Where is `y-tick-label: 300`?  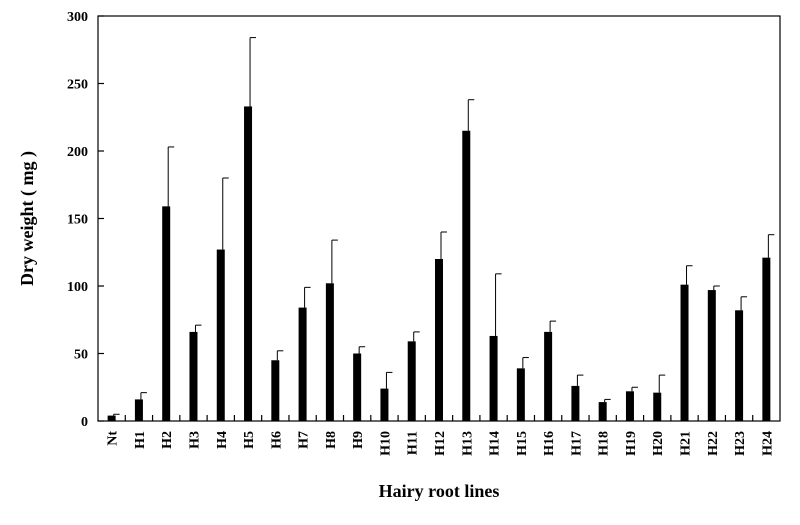 y-tick-label: 300 is located at coordinates (77, 17).